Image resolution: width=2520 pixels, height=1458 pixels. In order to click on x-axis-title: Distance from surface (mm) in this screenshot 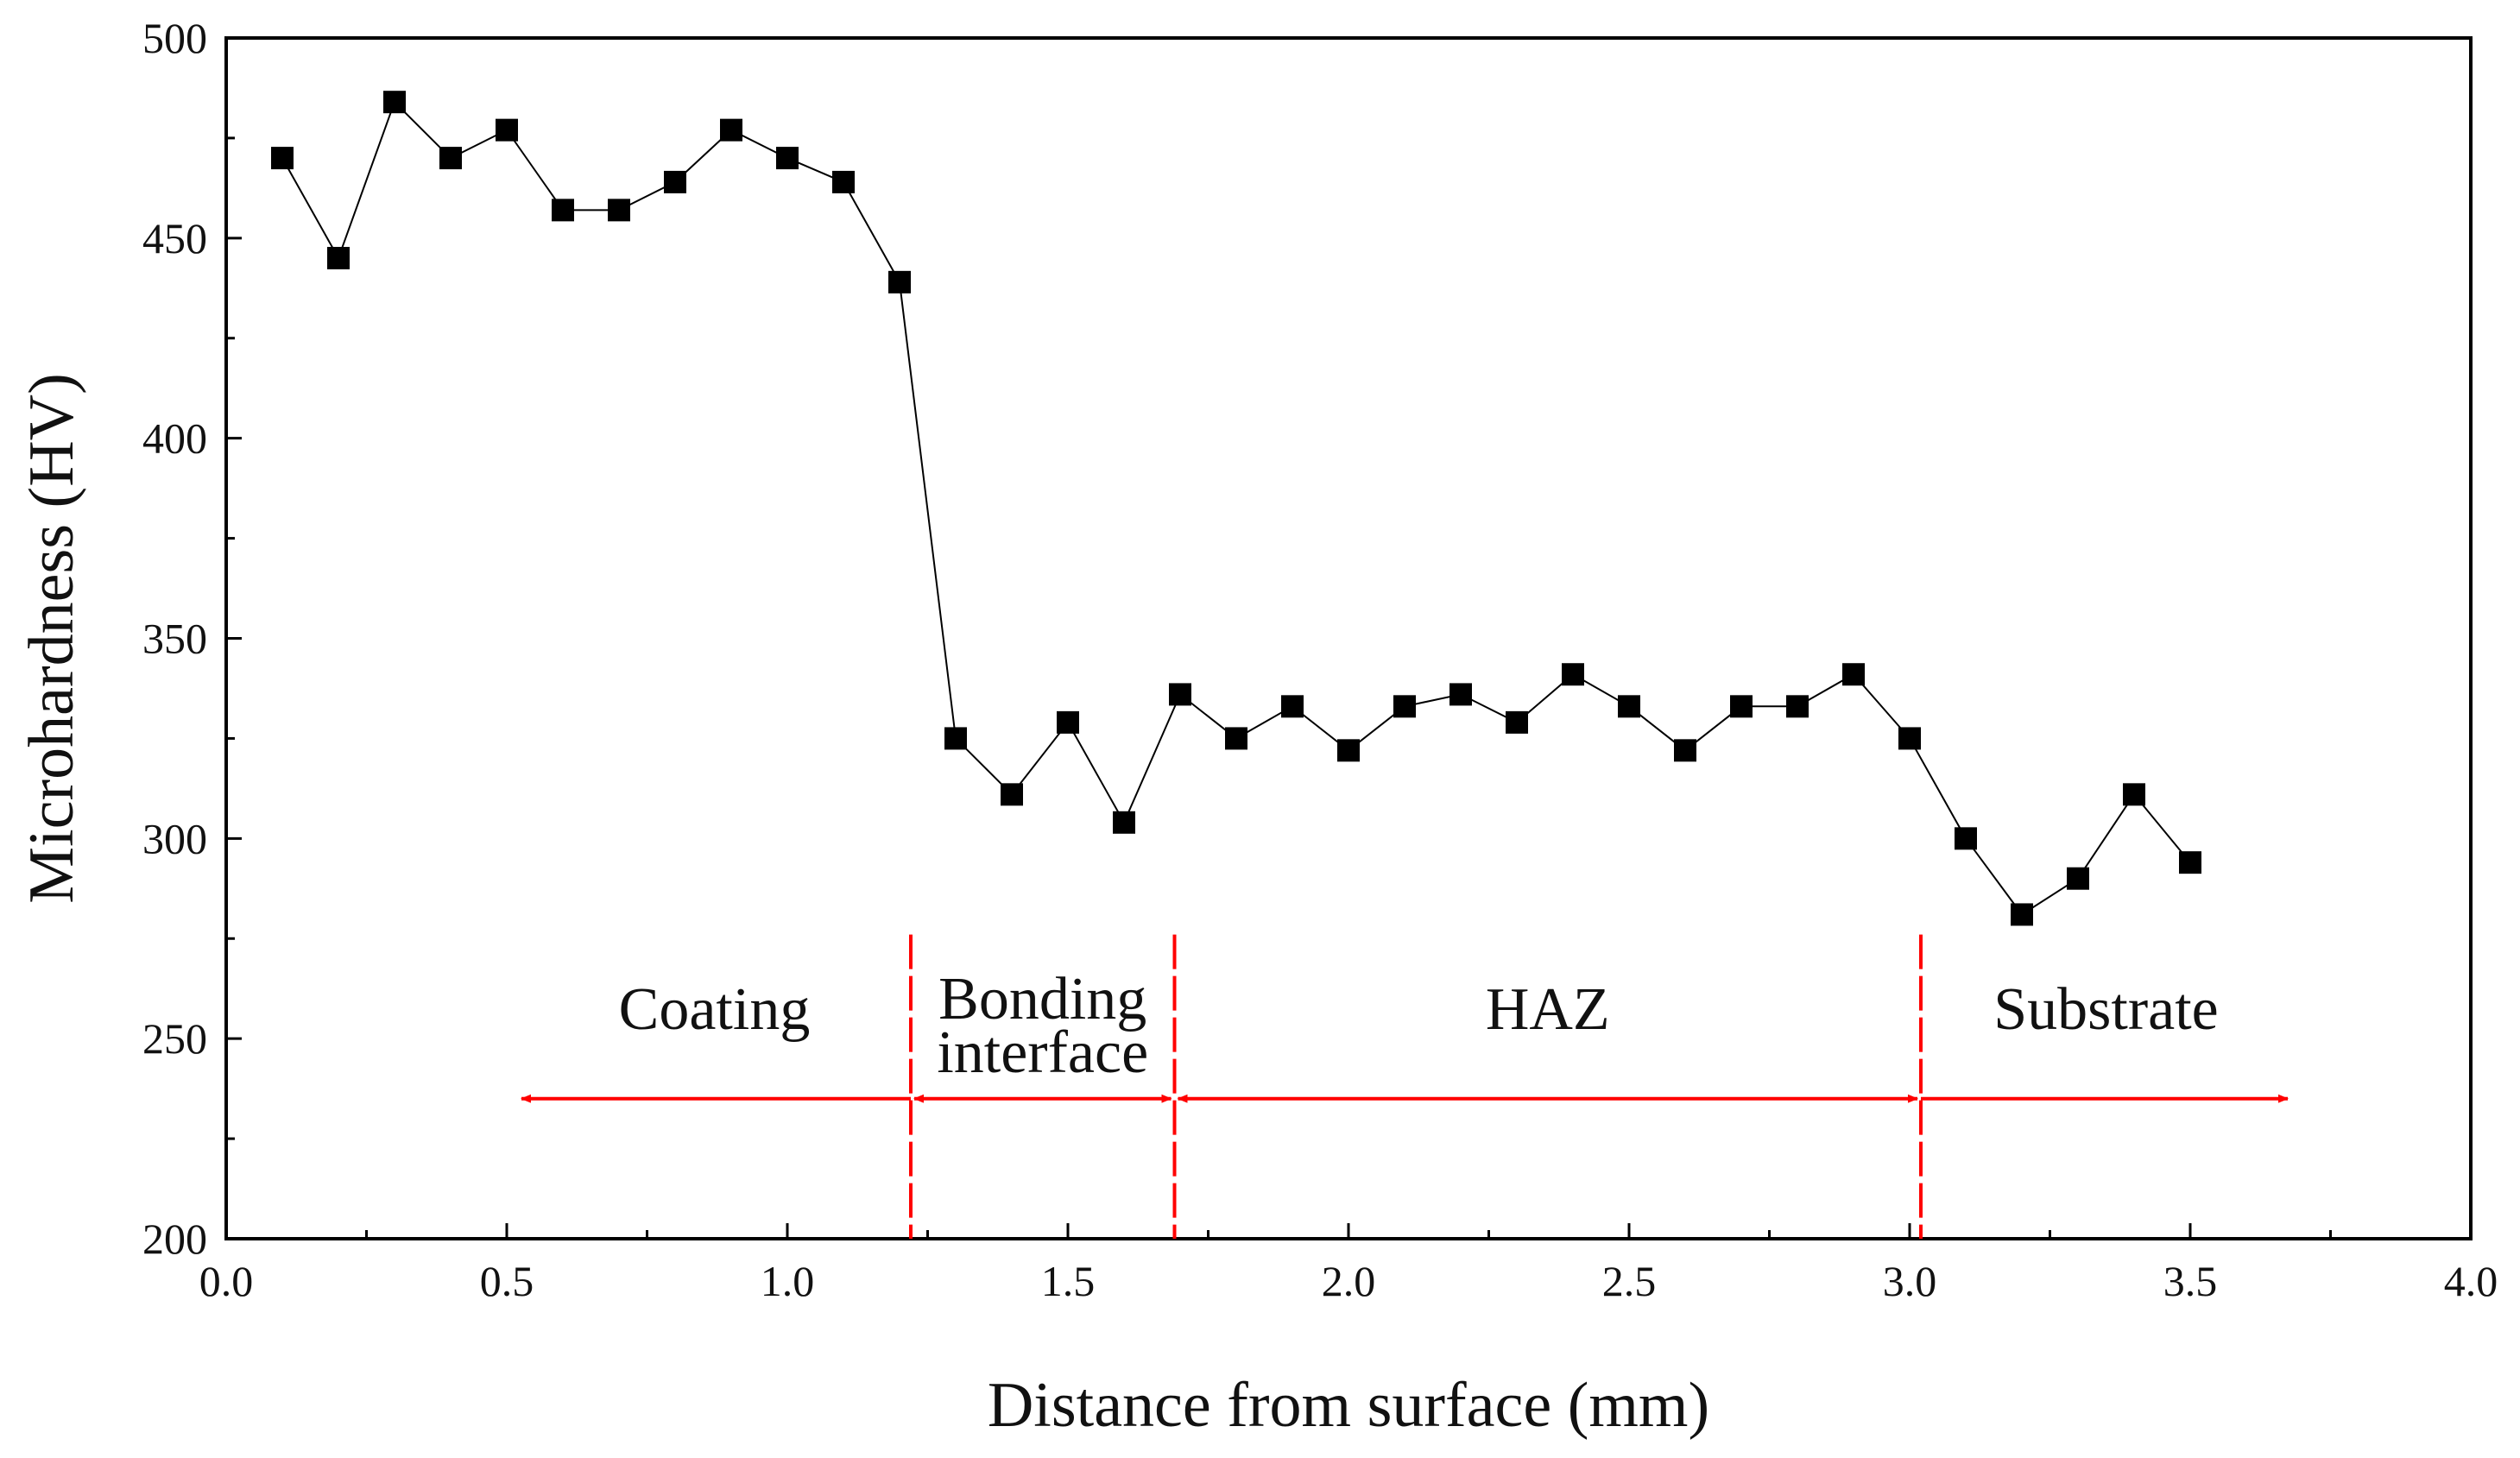, I will do `click(1348, 1405)`.